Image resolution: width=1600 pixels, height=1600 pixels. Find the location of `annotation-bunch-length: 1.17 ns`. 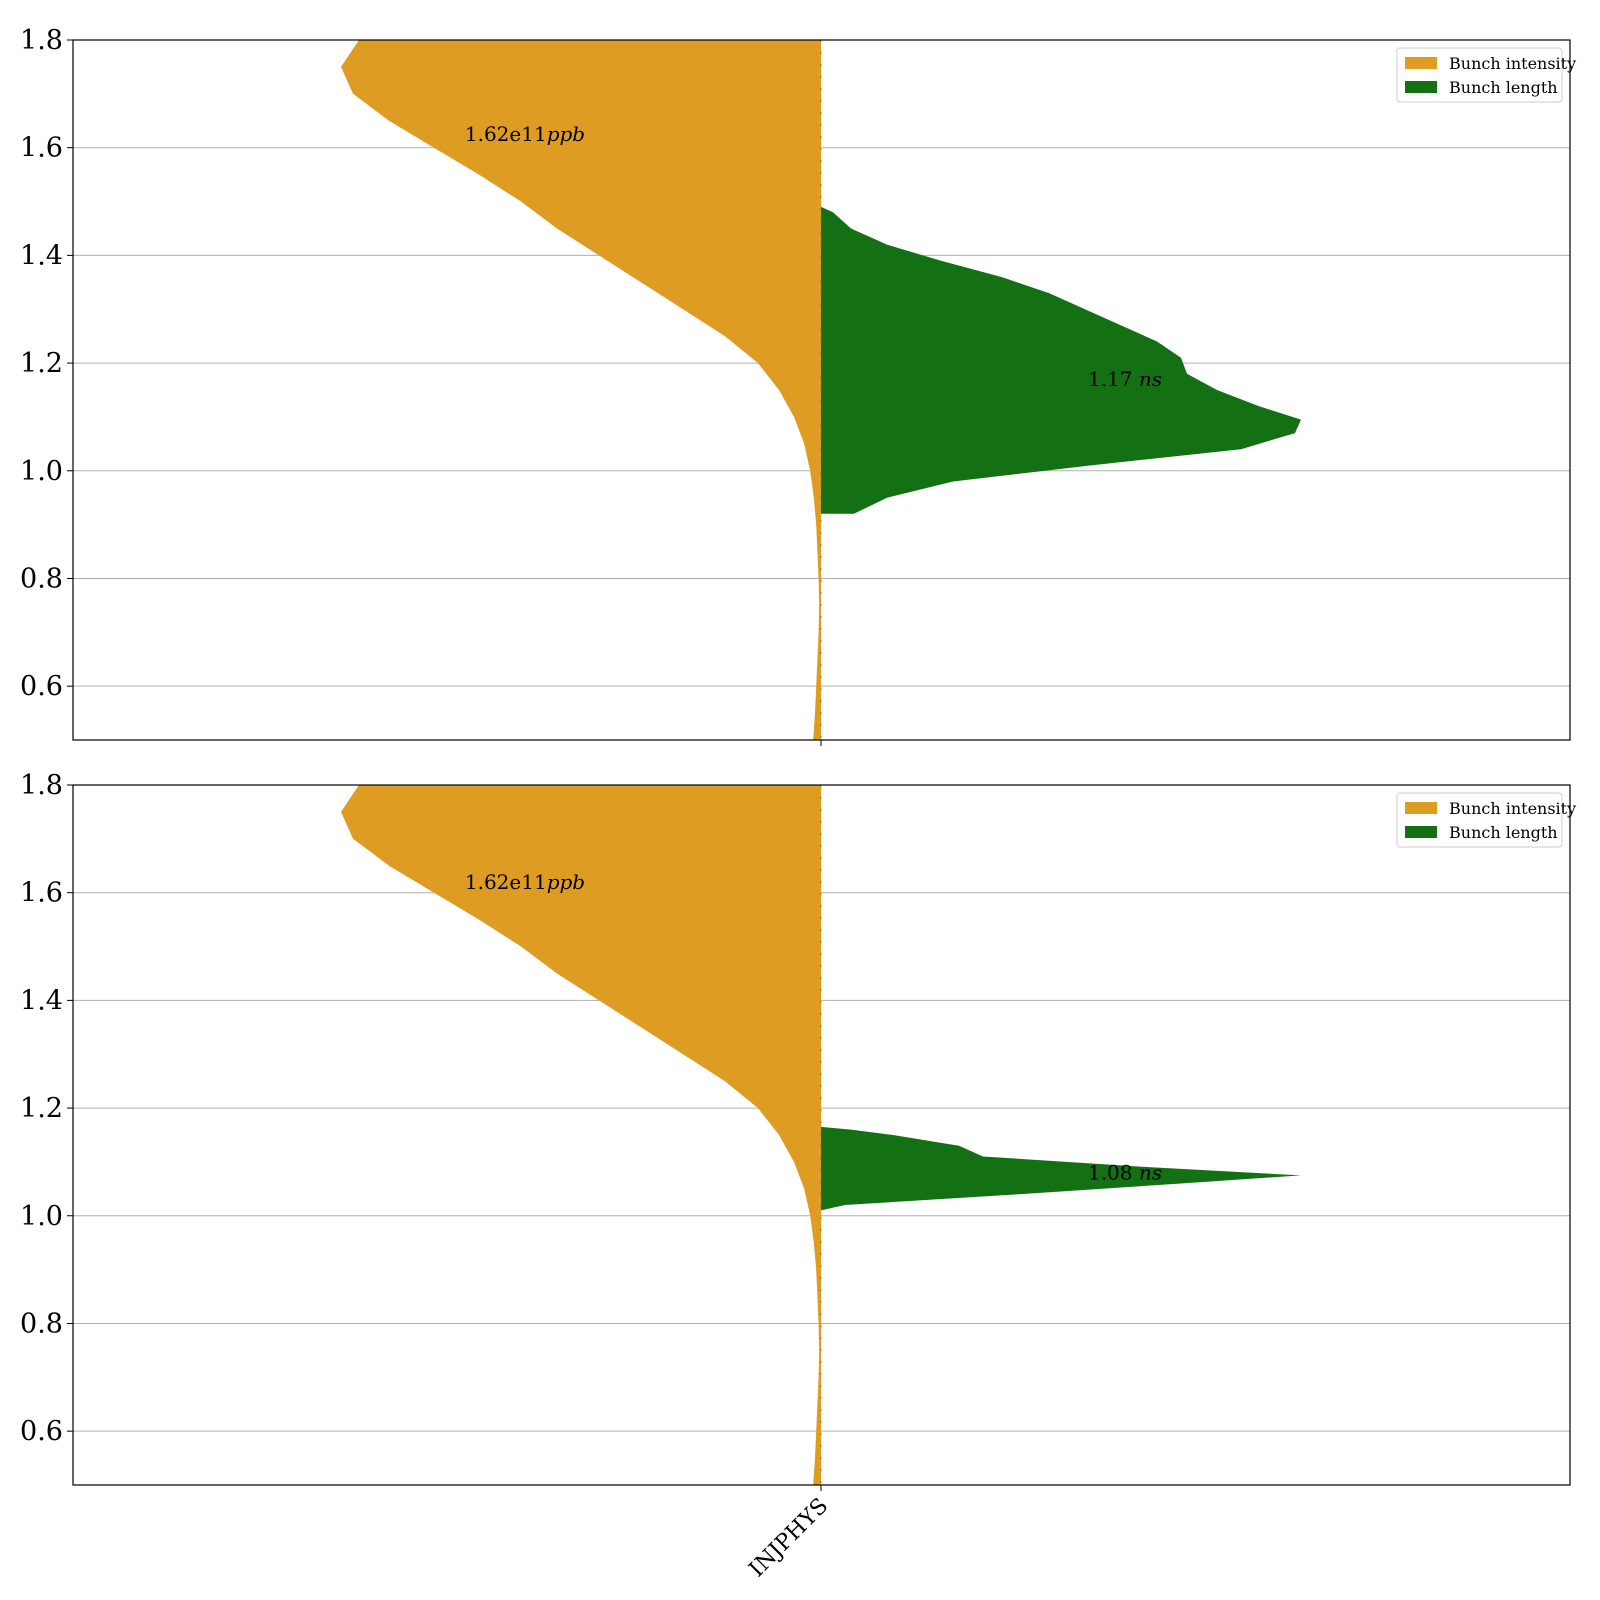

annotation-bunch-length: 1.17 ns is located at coordinates (1125, 379).